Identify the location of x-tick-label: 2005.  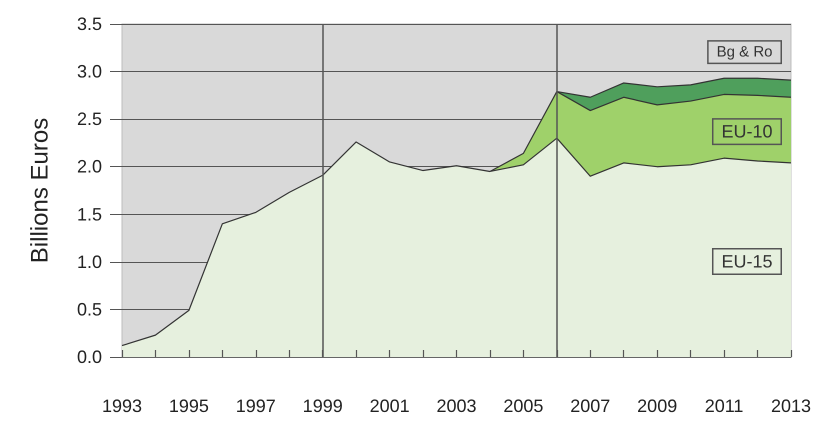
(523, 406).